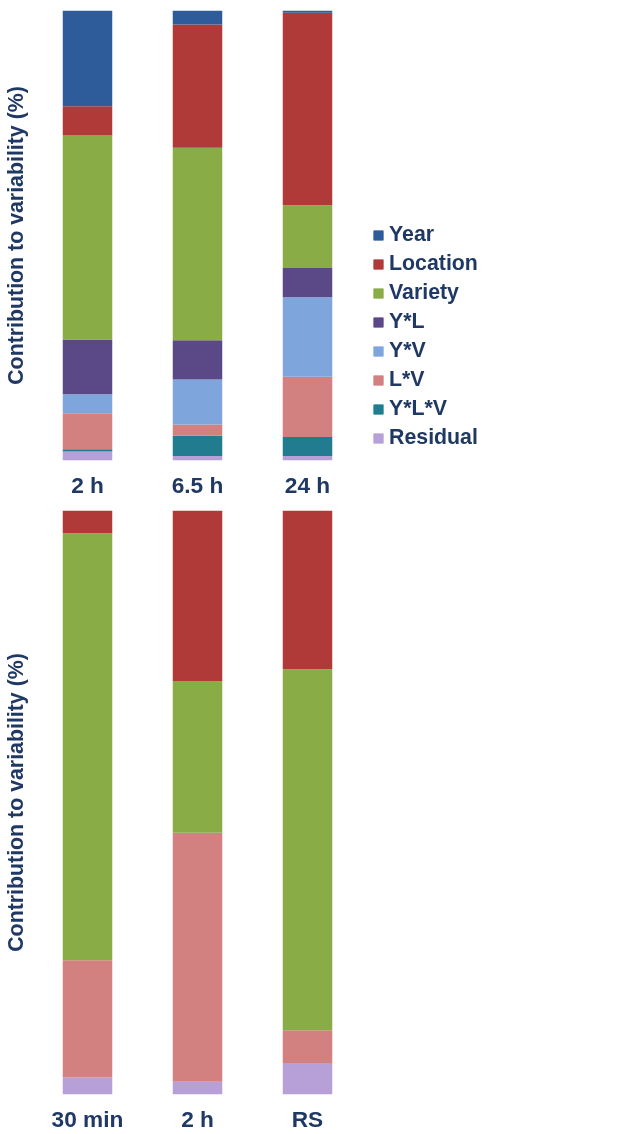 The image size is (636, 1134). Describe the element at coordinates (197, 484) in the screenshot. I see `x-tick-label: 6.5 h` at that location.